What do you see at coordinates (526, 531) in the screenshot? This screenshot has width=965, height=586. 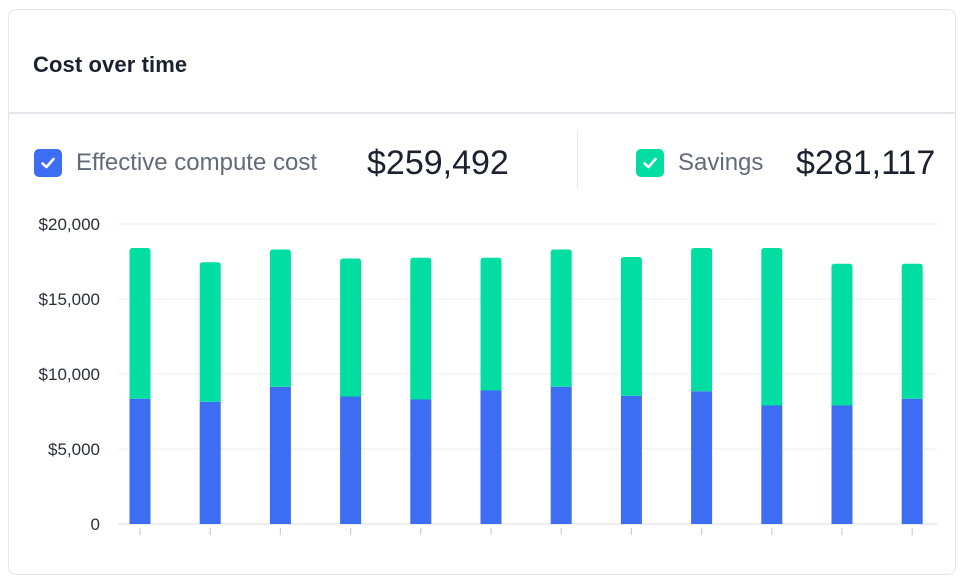 I see `x-axis` at bounding box center [526, 531].